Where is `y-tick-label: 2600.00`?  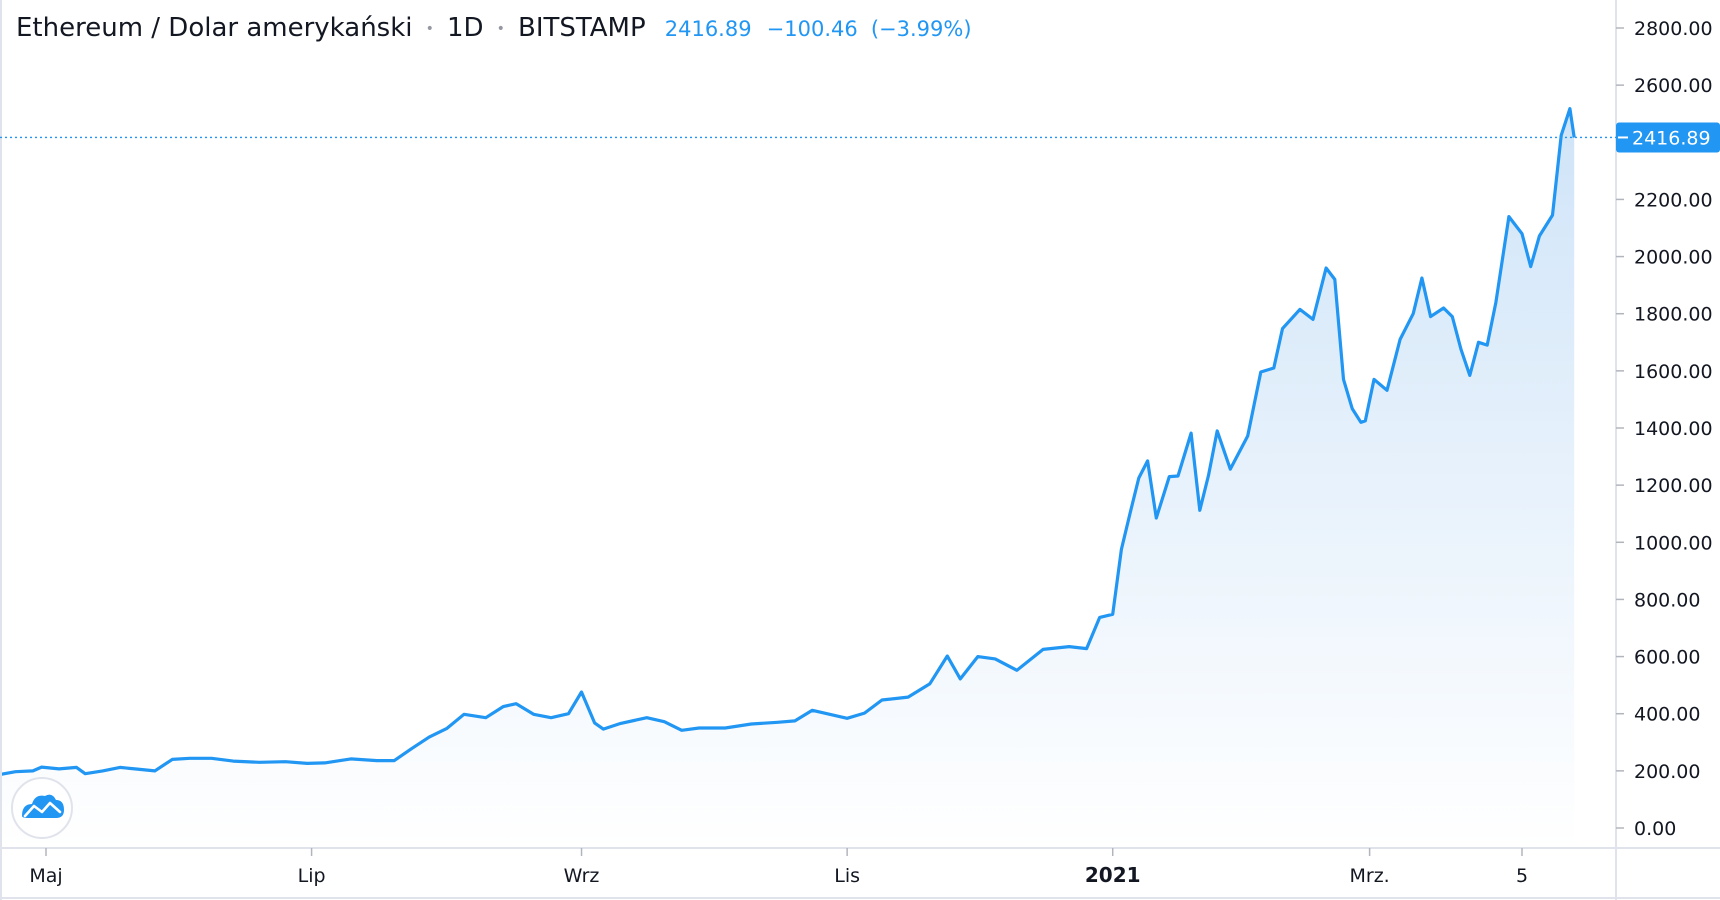 y-tick-label: 2600.00 is located at coordinates (1673, 86).